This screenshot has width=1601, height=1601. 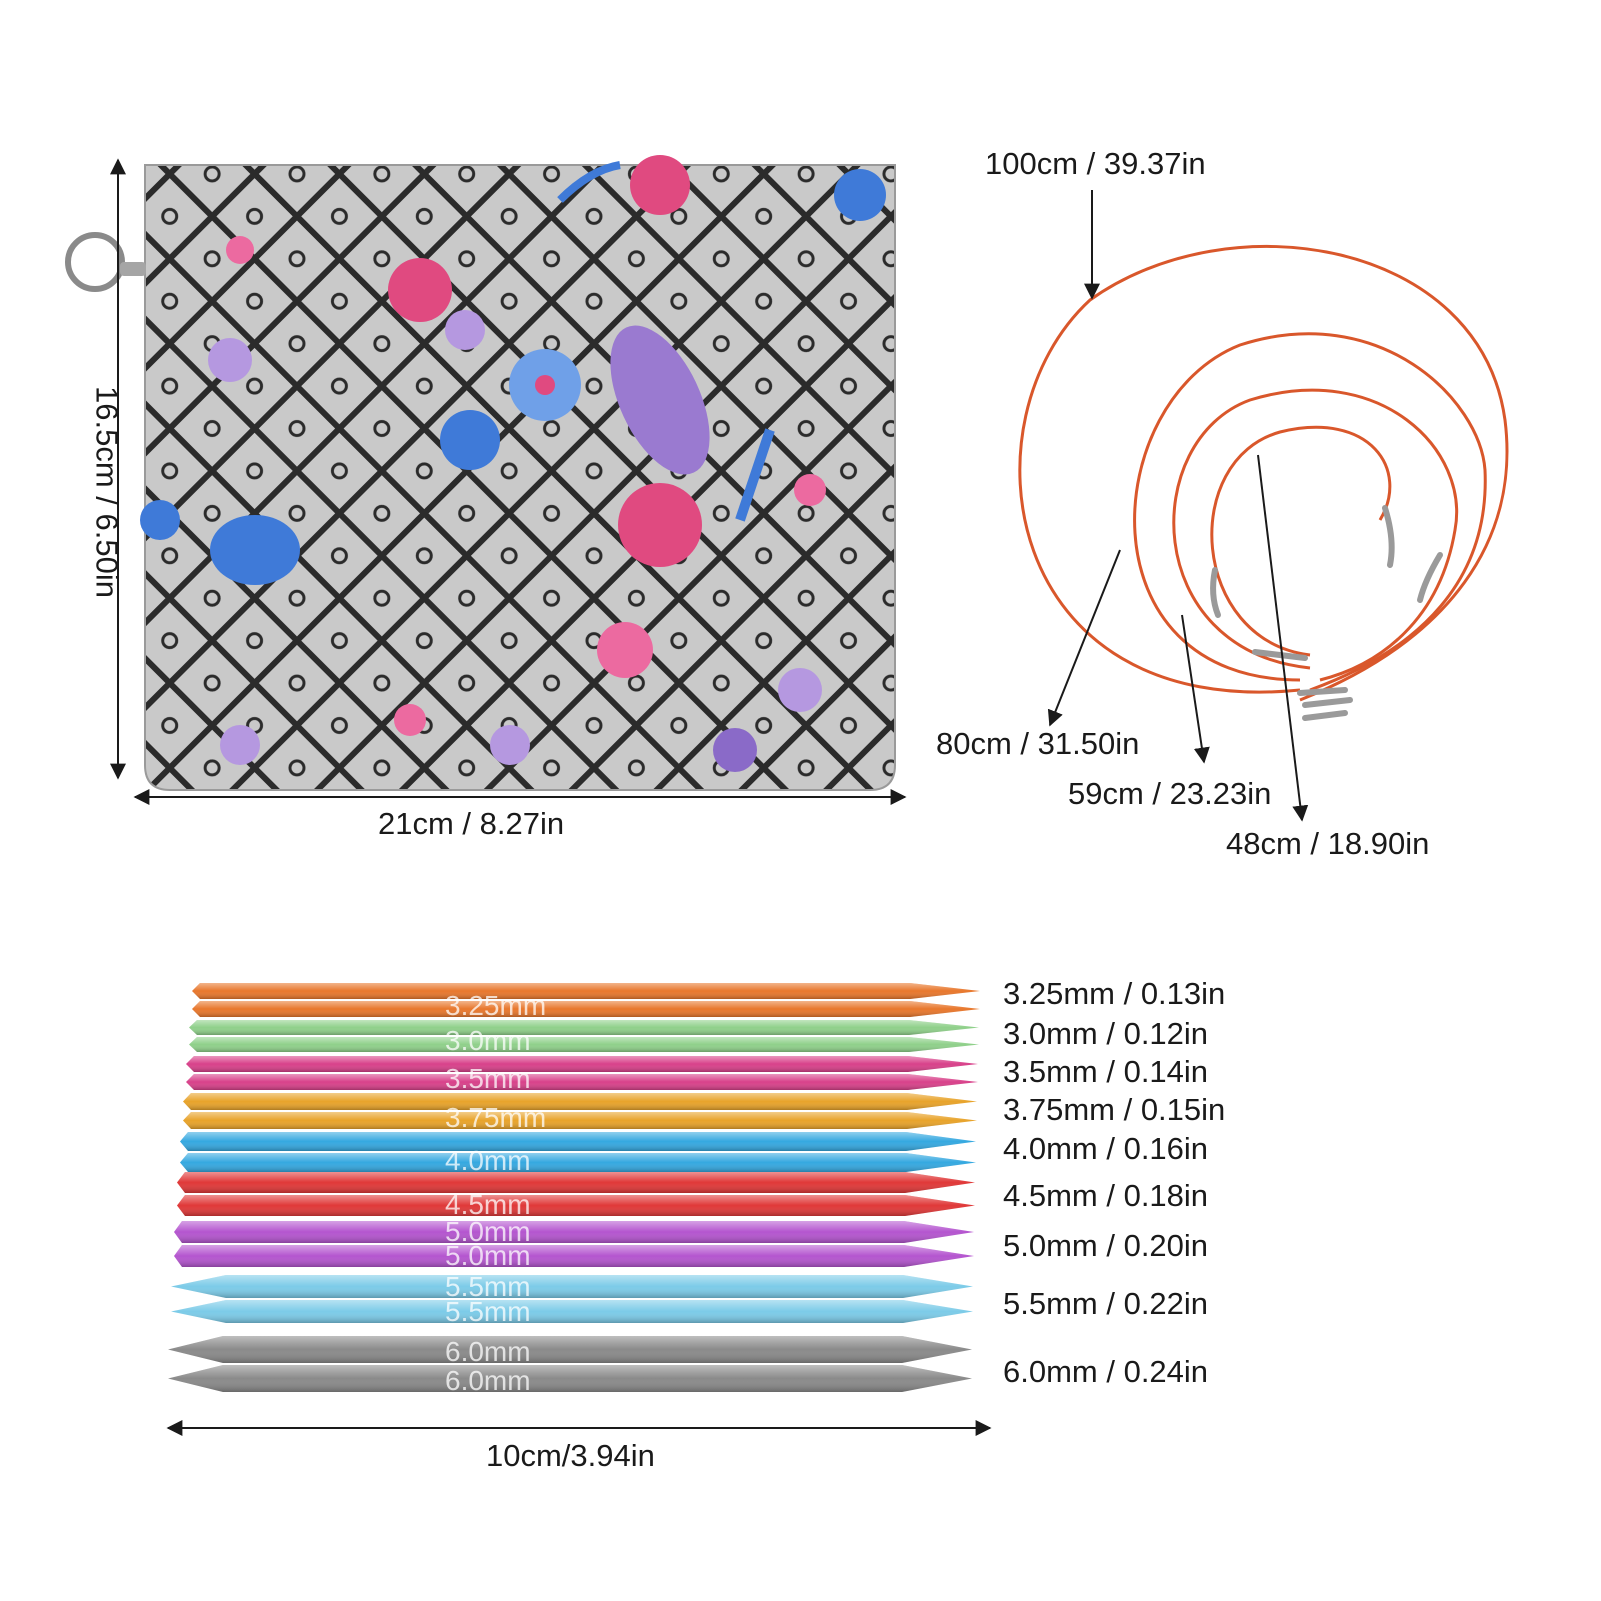 What do you see at coordinates (471, 823) in the screenshot?
I see `case-width-label: 21cm / 8.27in` at bounding box center [471, 823].